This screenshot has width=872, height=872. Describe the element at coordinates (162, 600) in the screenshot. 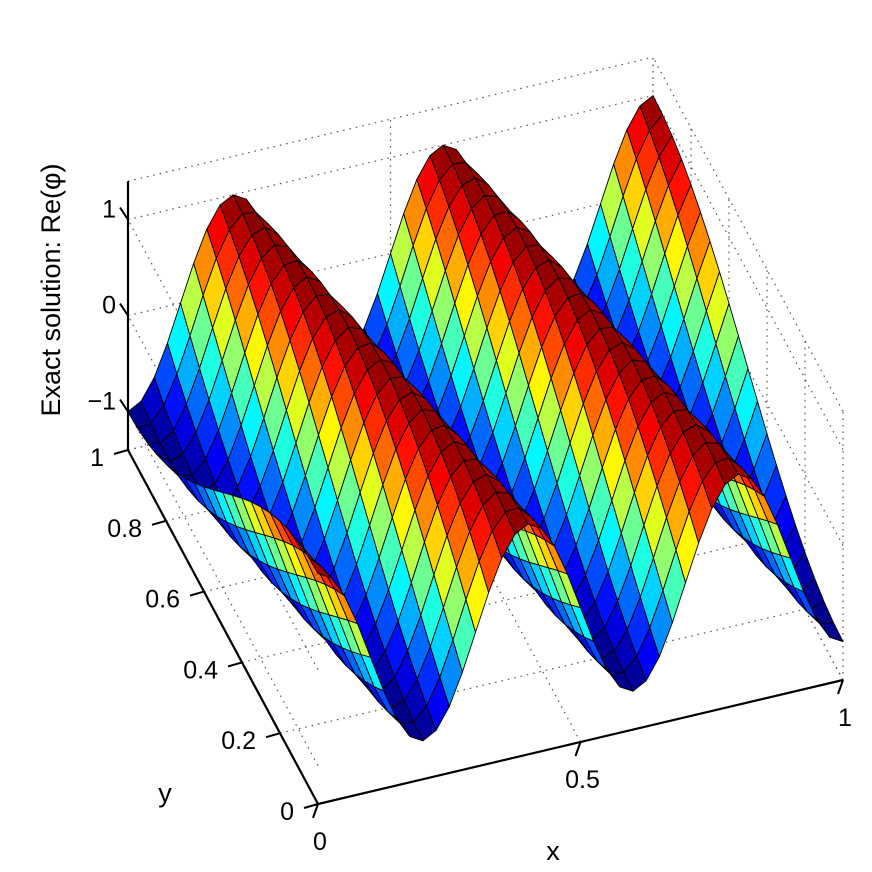

I see `y-tick-label: 0.6` at that location.